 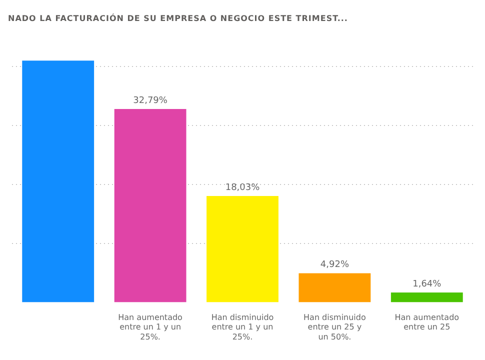 I want to click on data-label: 1,64%, so click(x=427, y=284).